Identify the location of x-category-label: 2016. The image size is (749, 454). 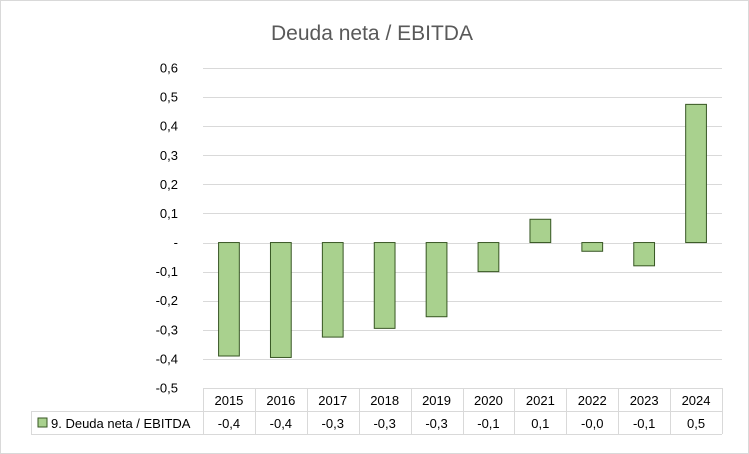
(280, 400).